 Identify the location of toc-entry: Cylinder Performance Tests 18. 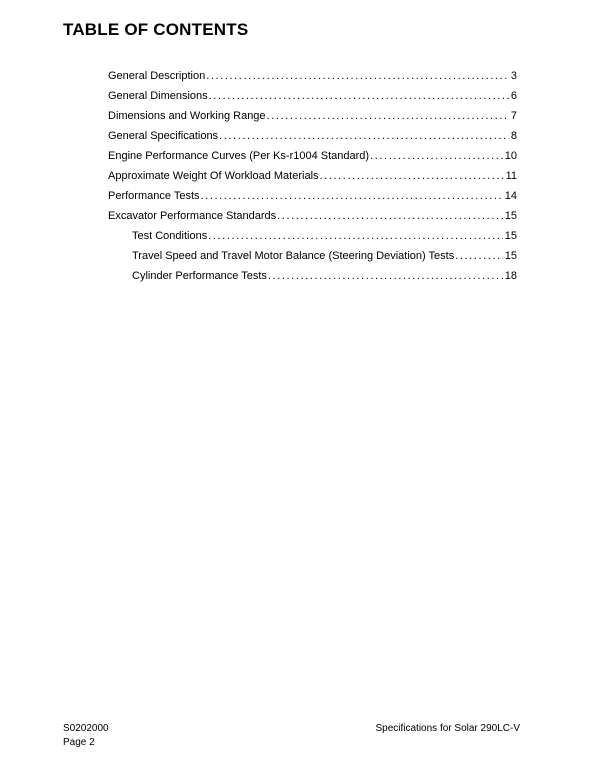
(312, 276).